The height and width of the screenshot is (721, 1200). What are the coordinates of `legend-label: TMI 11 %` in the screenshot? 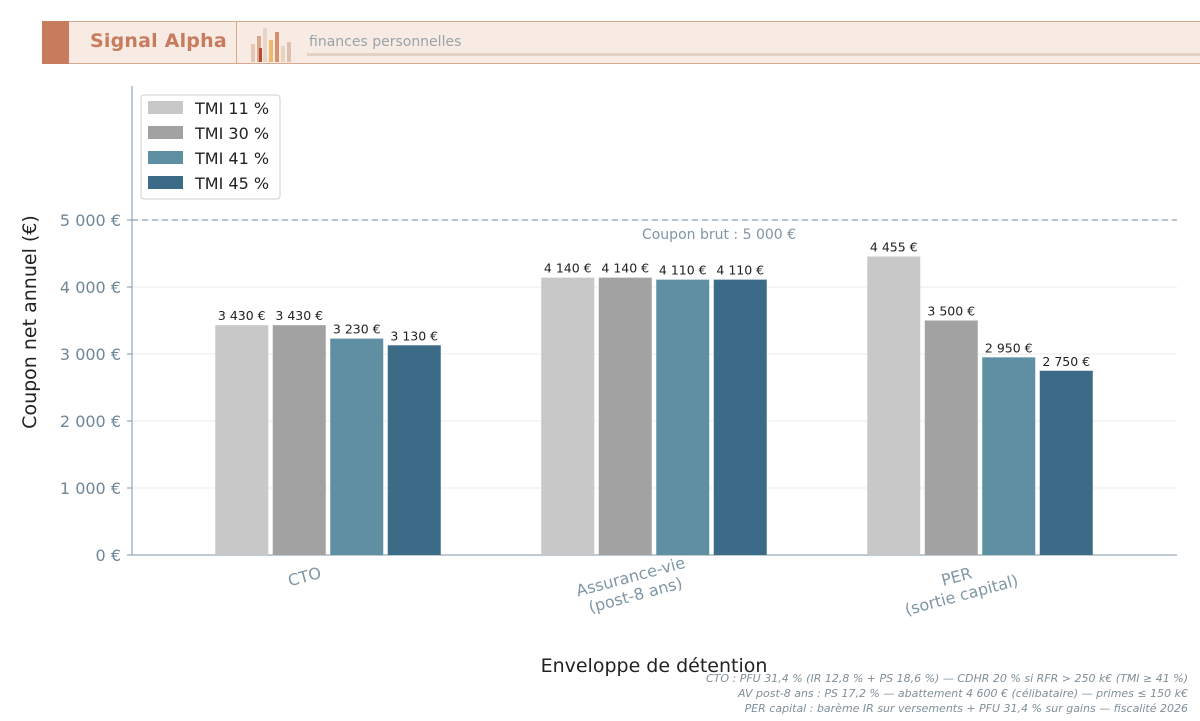 It's located at (231, 108).